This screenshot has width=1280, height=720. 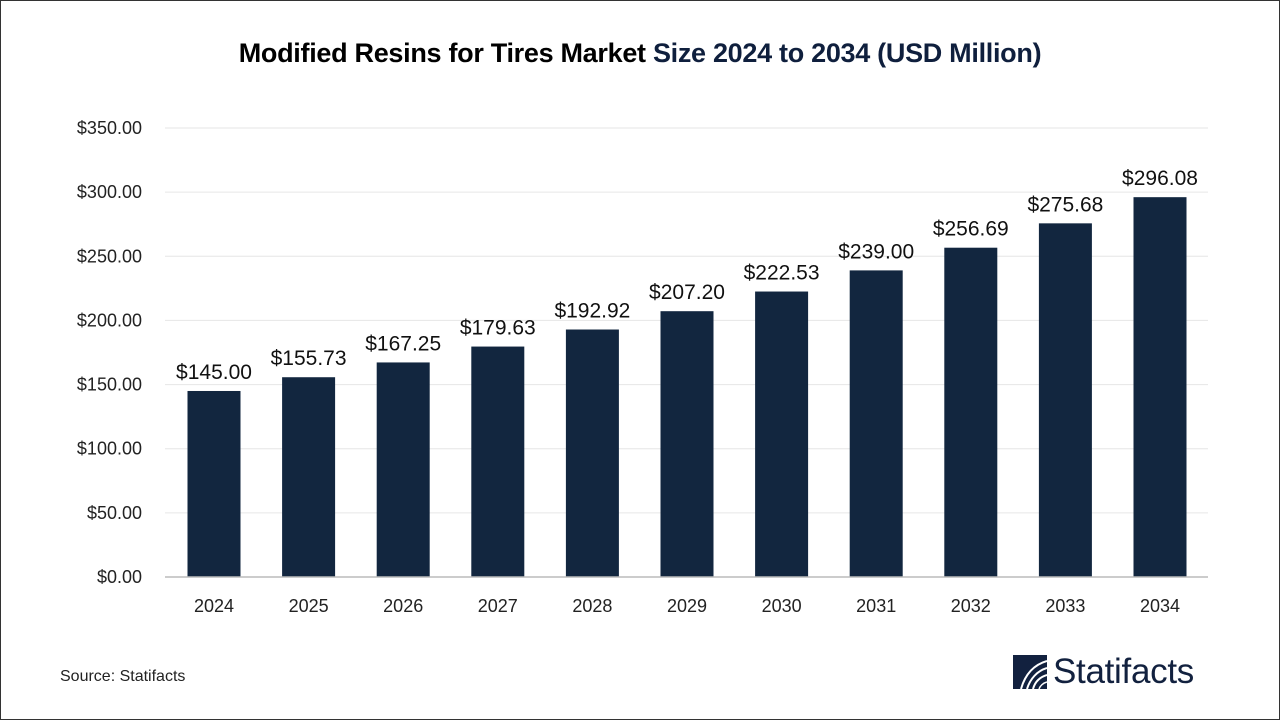 I want to click on data-label: $256.69, so click(x=971, y=229).